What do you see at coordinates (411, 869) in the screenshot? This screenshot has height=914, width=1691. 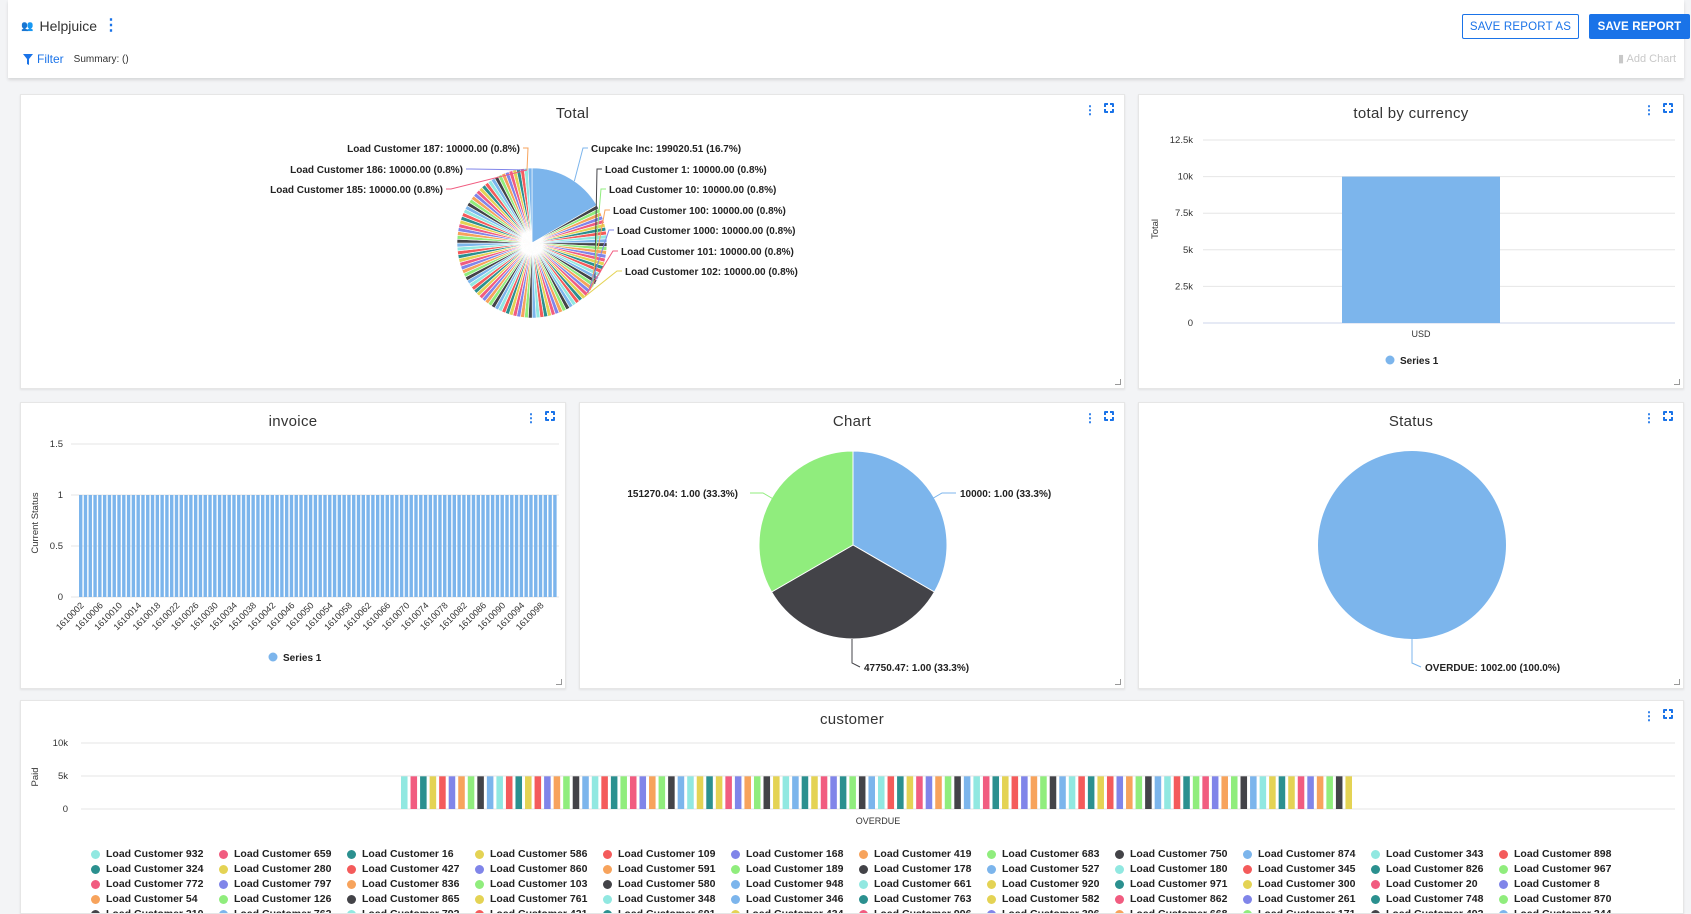 I see `legend-item: Load Customer 427` at bounding box center [411, 869].